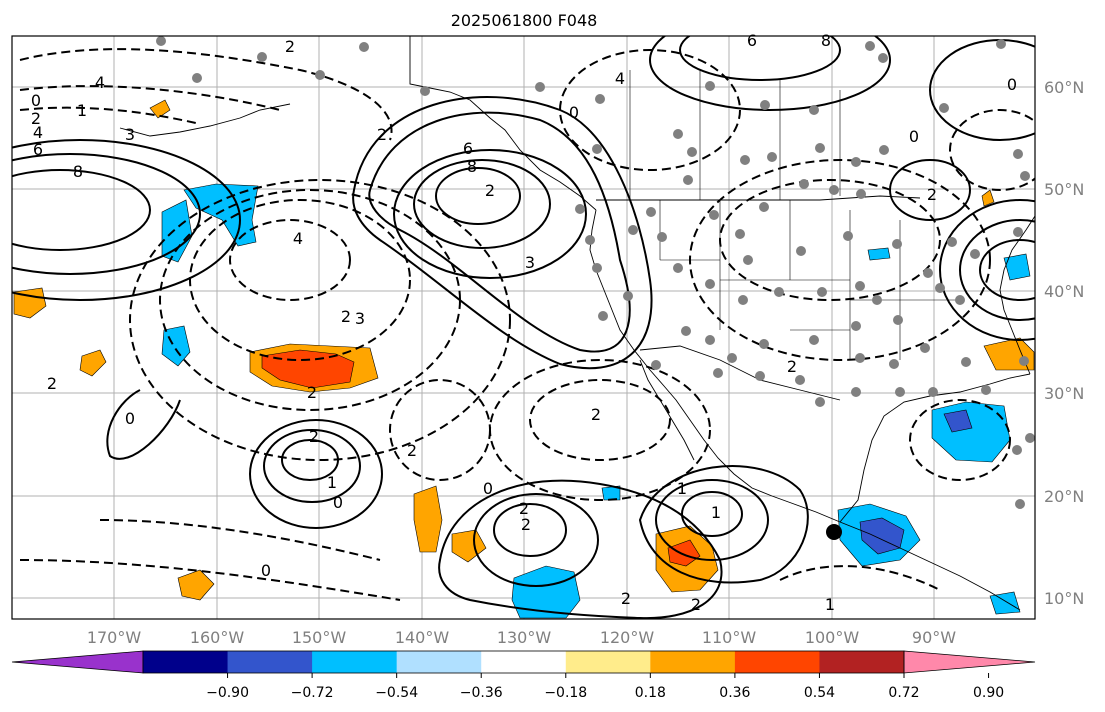 The height and width of the screenshot is (712, 1105). Describe the element at coordinates (958, 421) in the screenshot. I see `darkblue-patch-gulf-of-mexico` at that location.